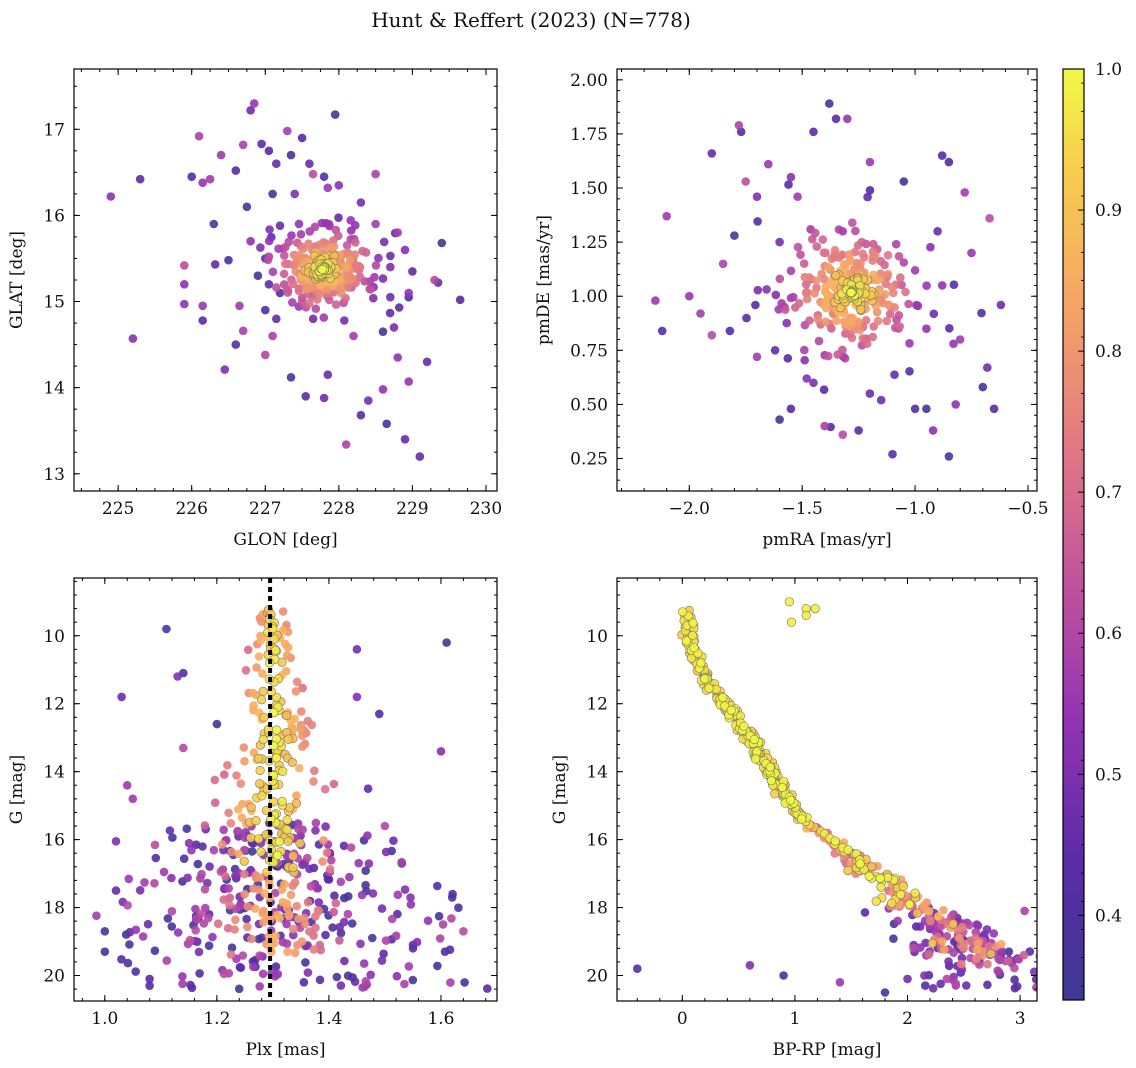 The height and width of the screenshot is (1068, 1136). What do you see at coordinates (54, 637) in the screenshot?
I see `y-tick-label: 10` at bounding box center [54, 637].